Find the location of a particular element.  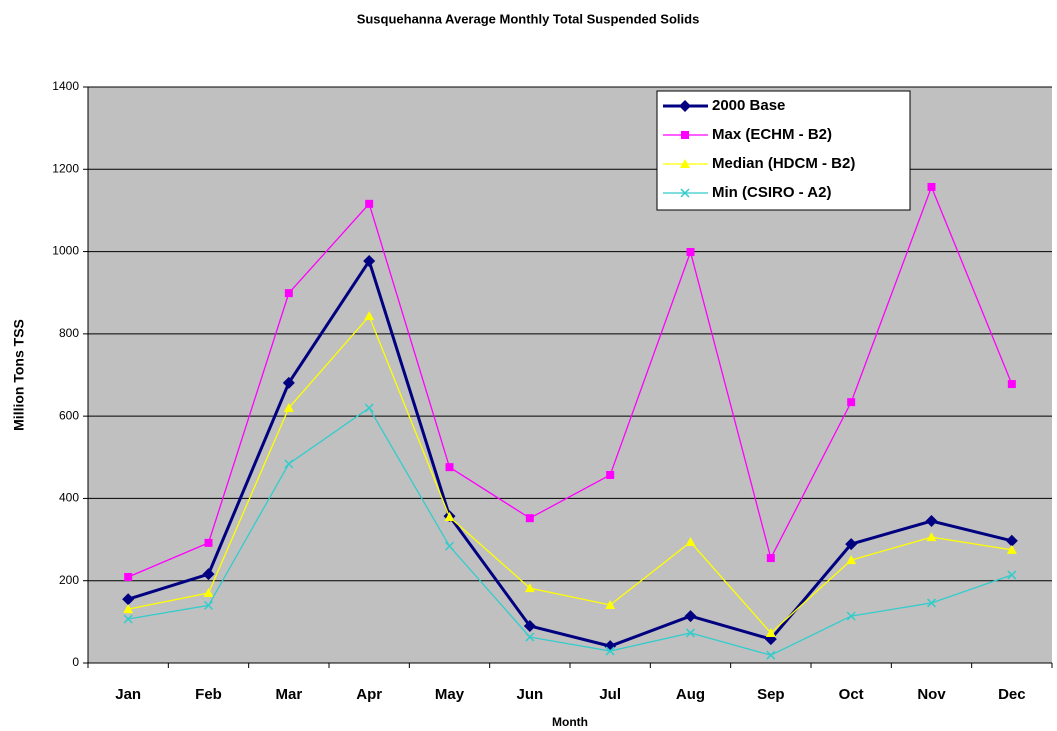

x-tick-label: Dec is located at coordinates (1012, 694).